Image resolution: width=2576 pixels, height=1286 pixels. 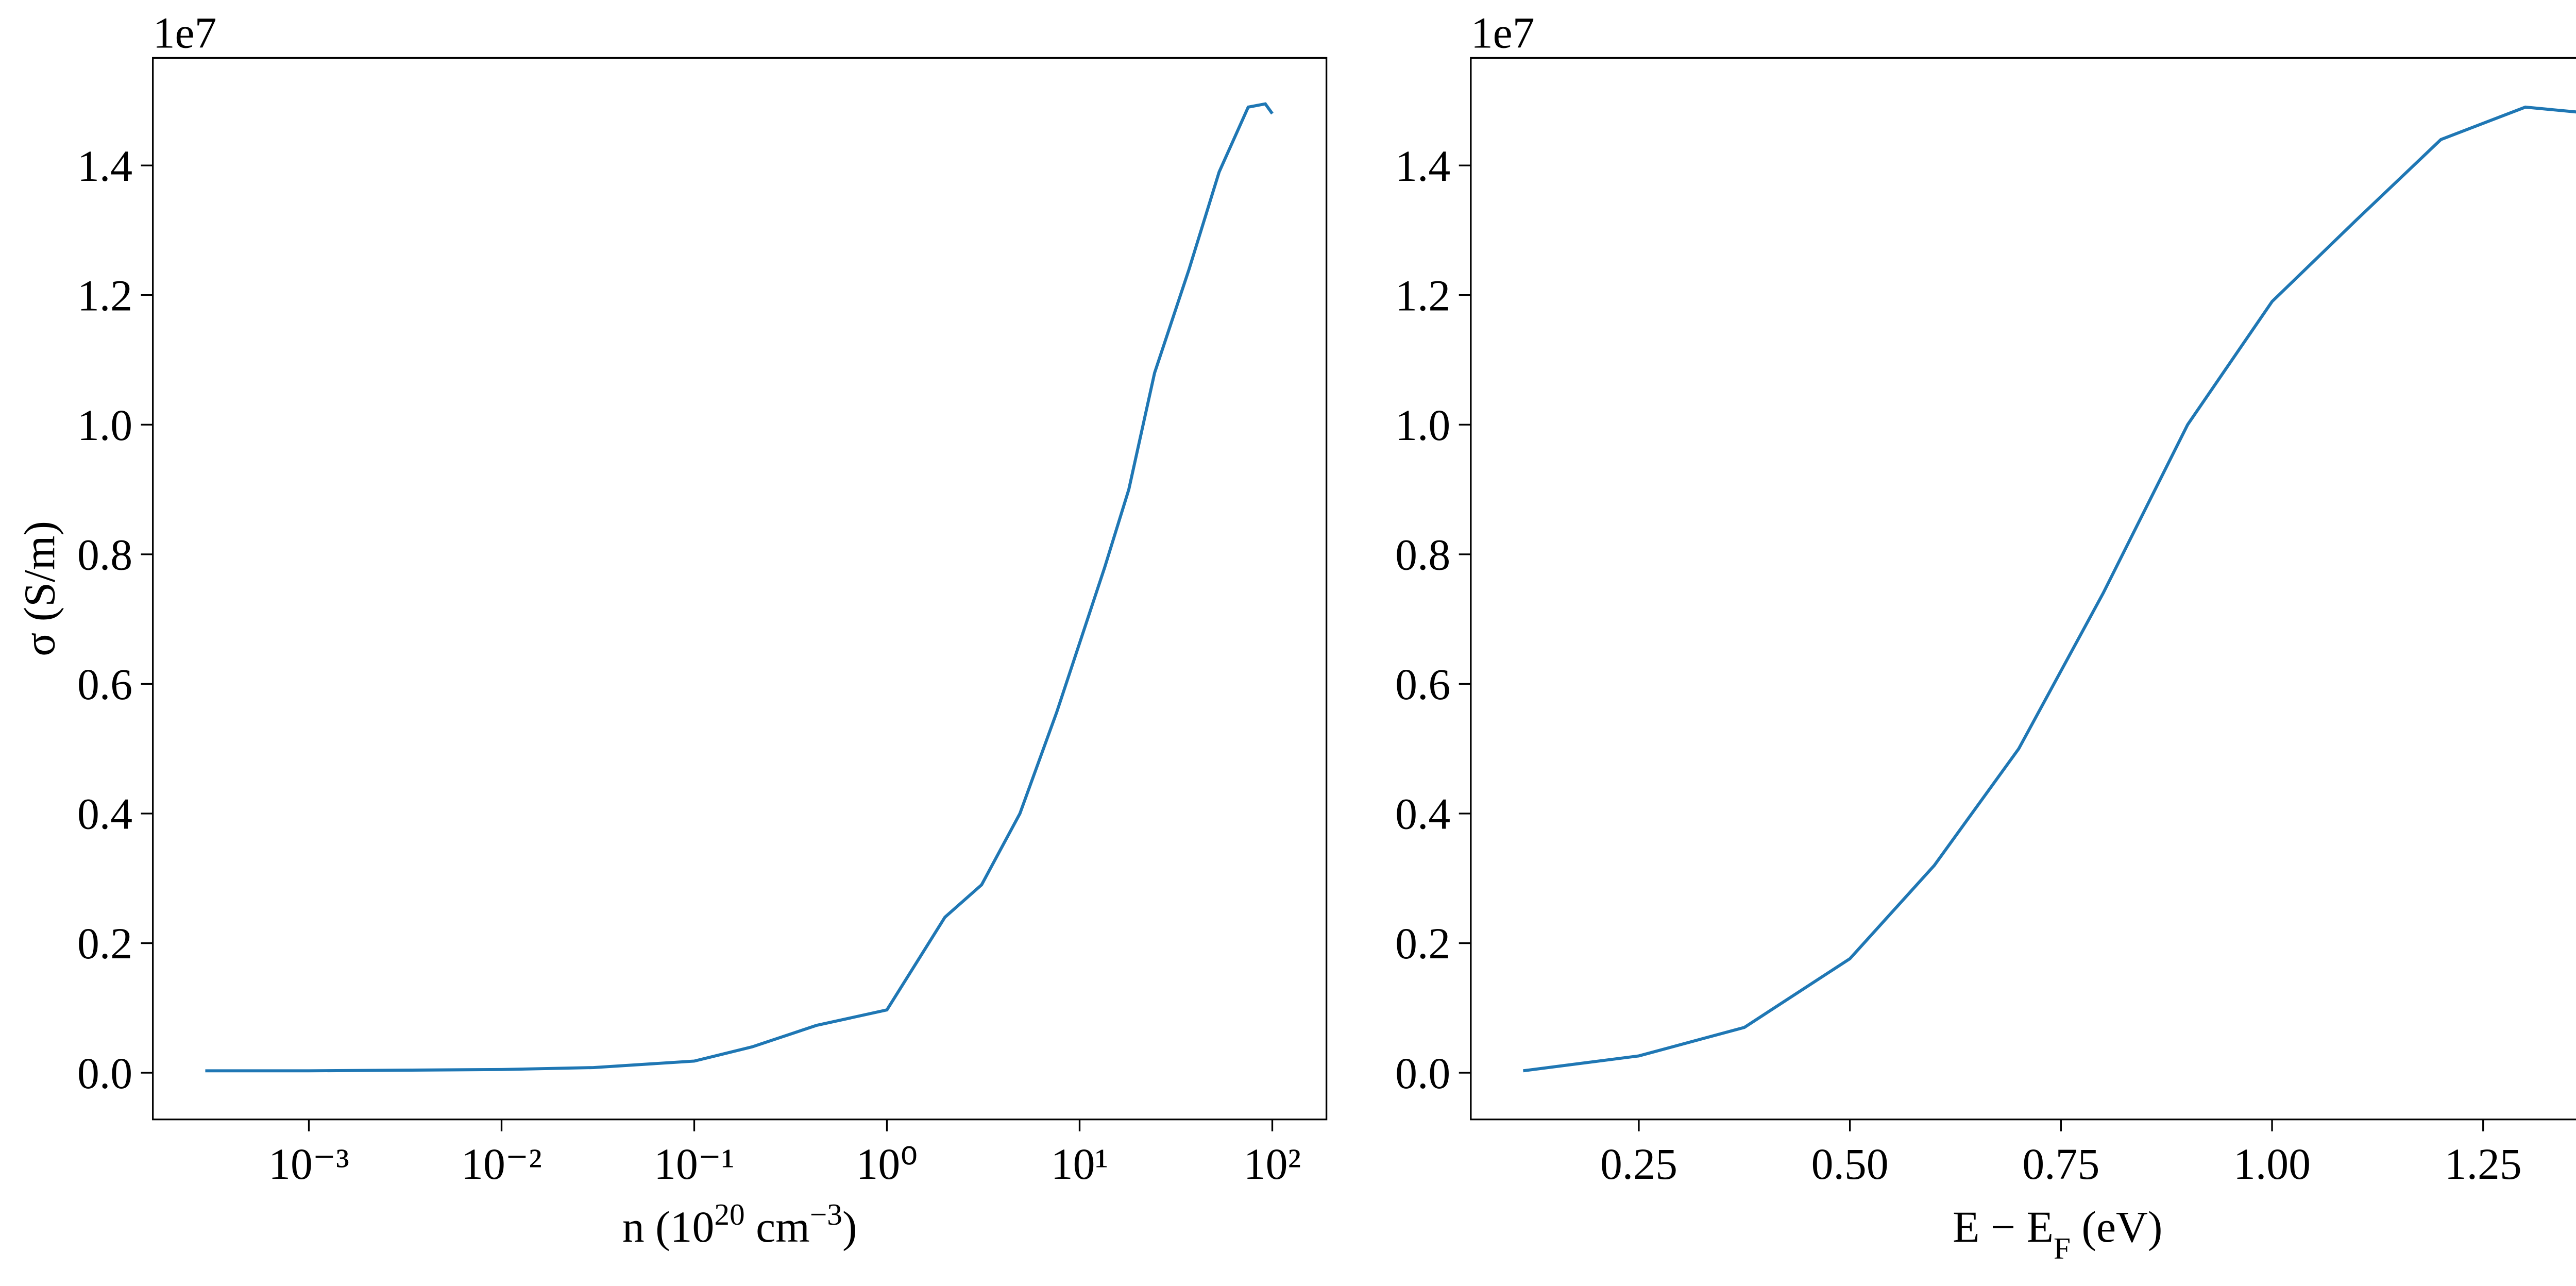 What do you see at coordinates (668, 1227) in the screenshot?
I see `x-axis-label-part: n (10` at bounding box center [668, 1227].